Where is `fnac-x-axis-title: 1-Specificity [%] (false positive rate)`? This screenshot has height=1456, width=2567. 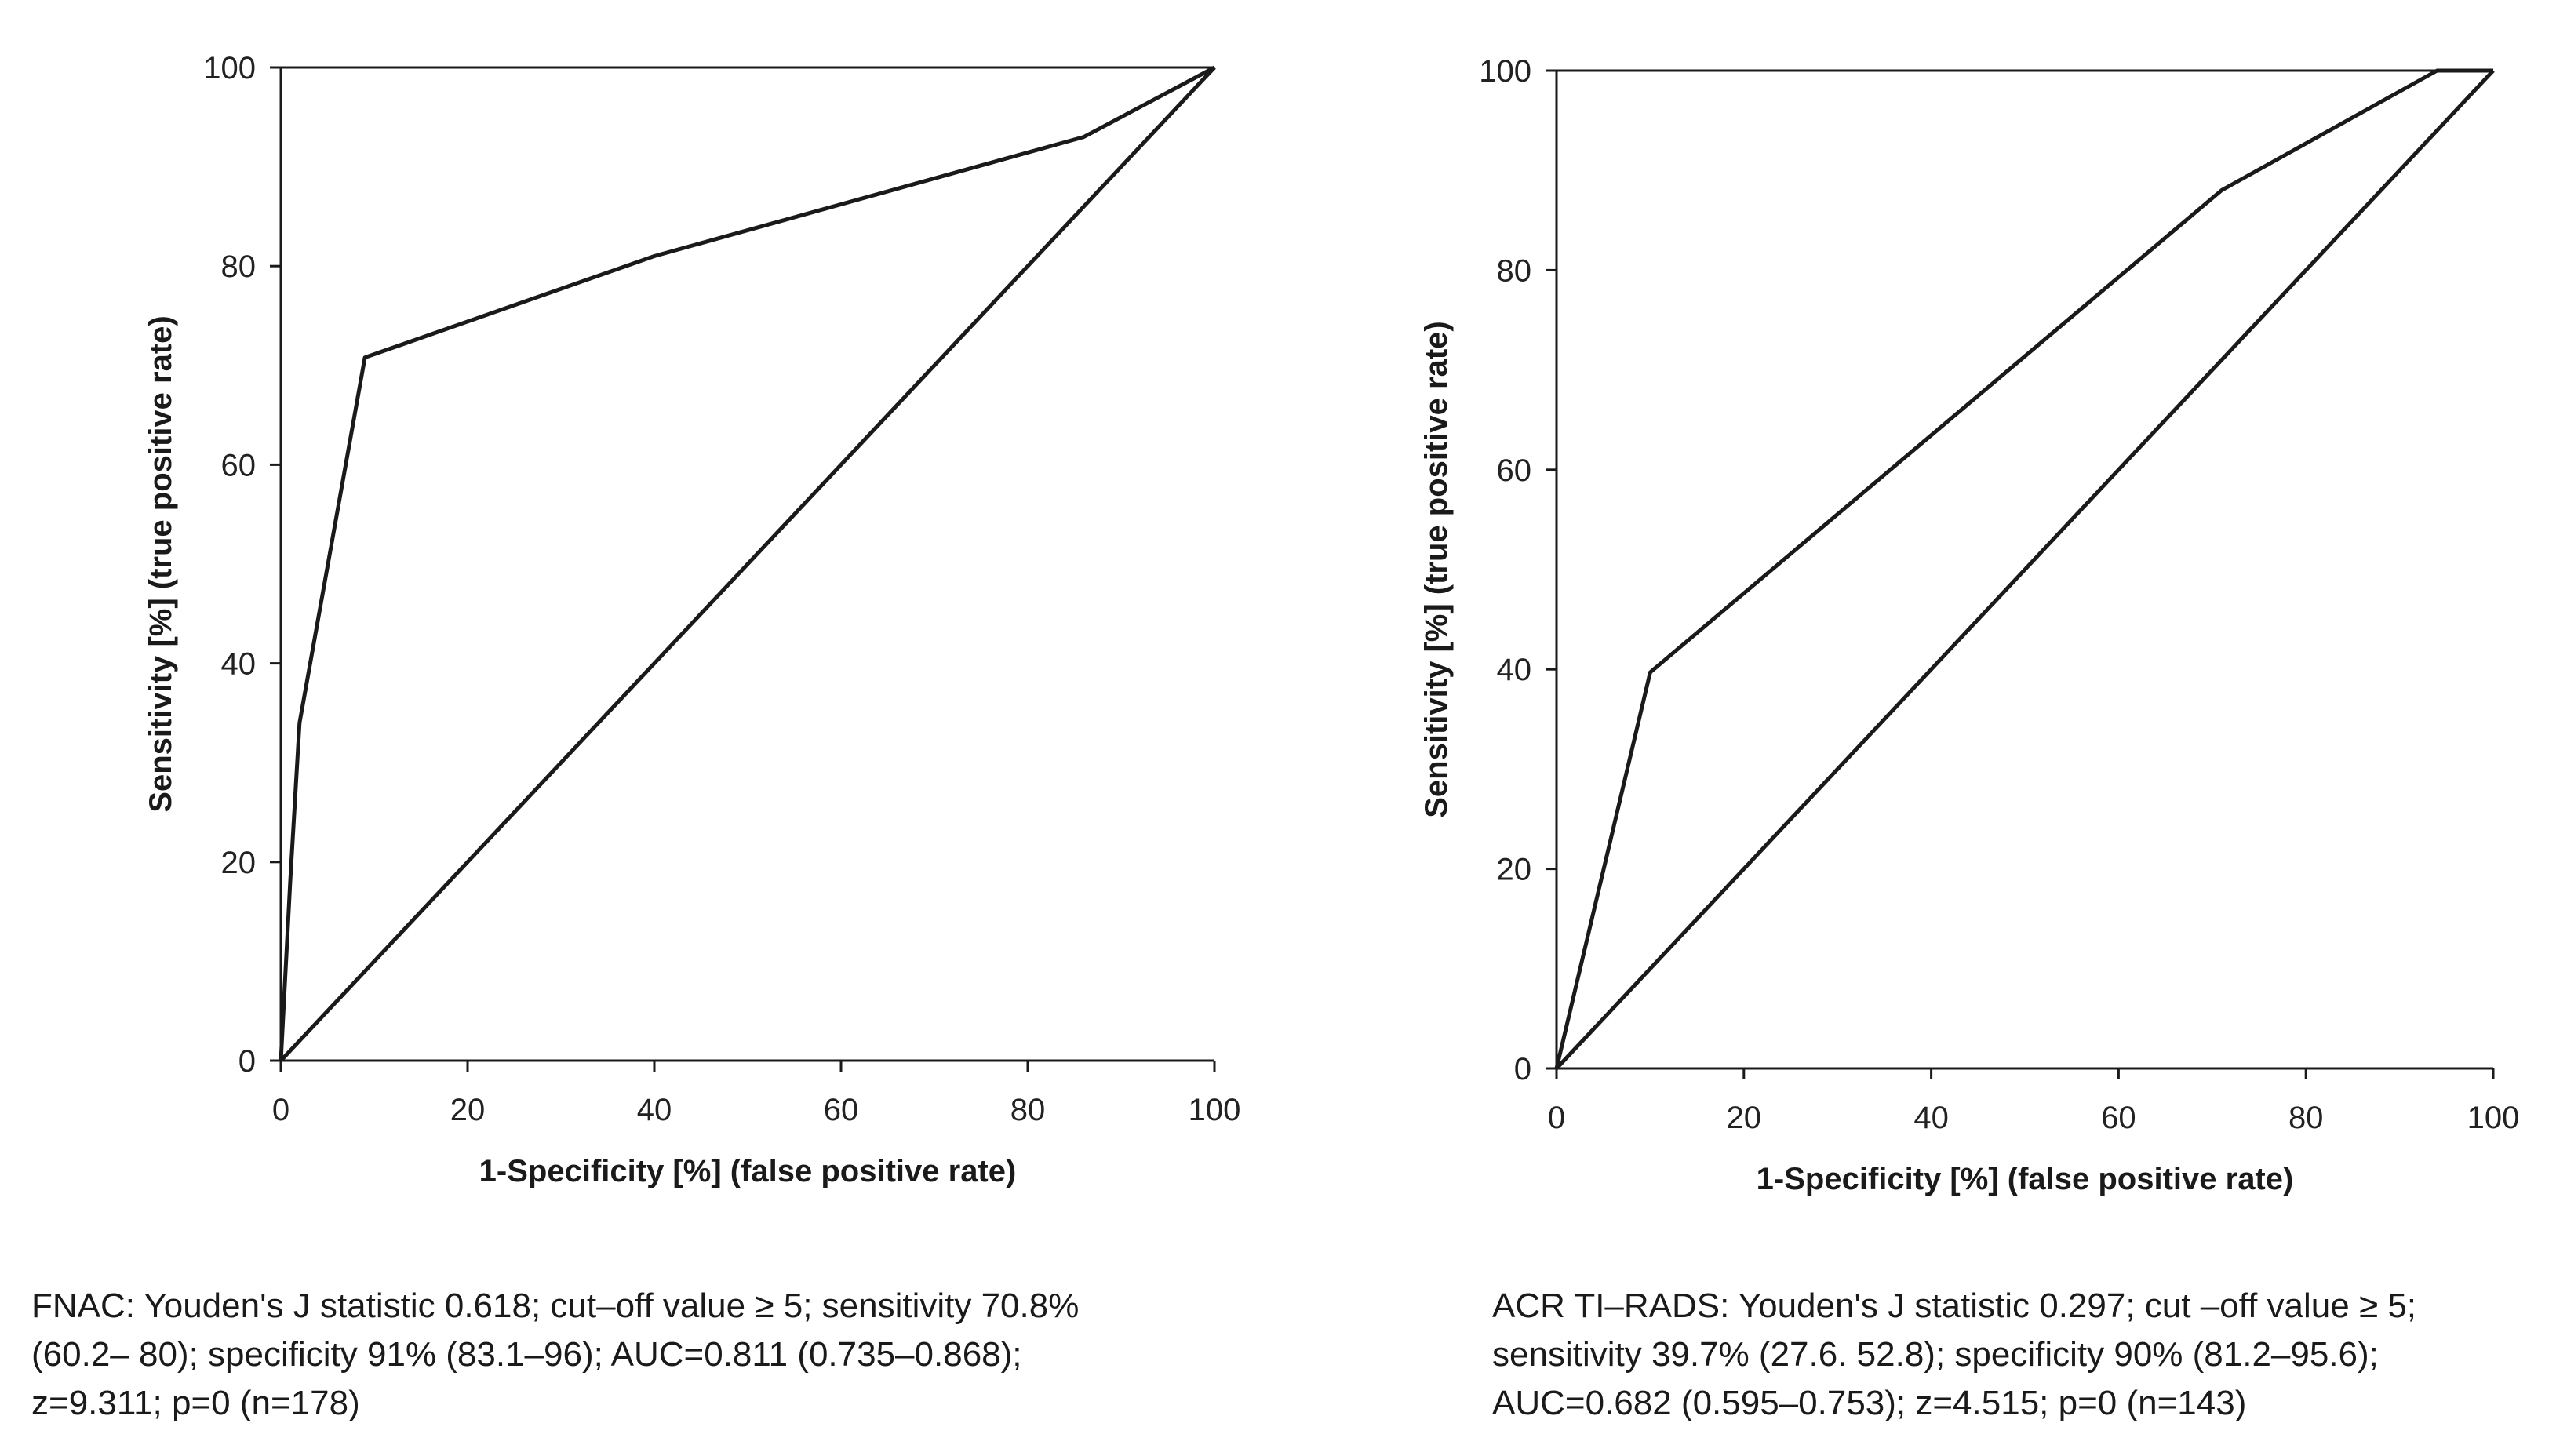 fnac-x-axis-title: 1-Specificity [%] (false positive rate) is located at coordinates (748, 1171).